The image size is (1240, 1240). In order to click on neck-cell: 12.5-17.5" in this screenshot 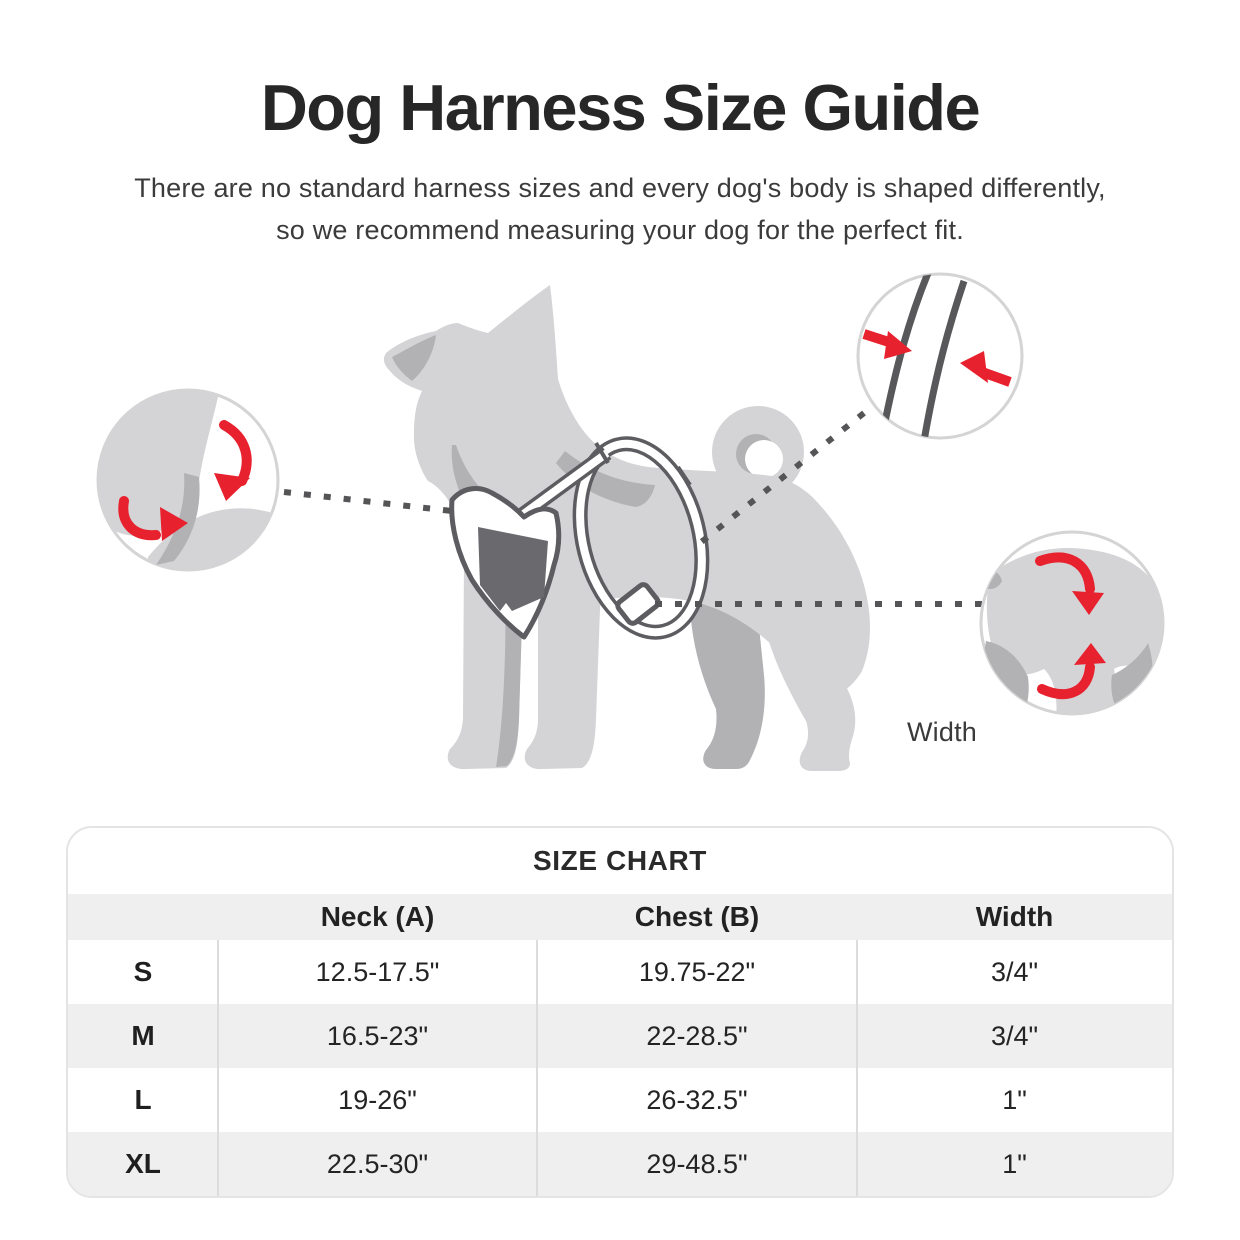, I will do `click(377, 971)`.